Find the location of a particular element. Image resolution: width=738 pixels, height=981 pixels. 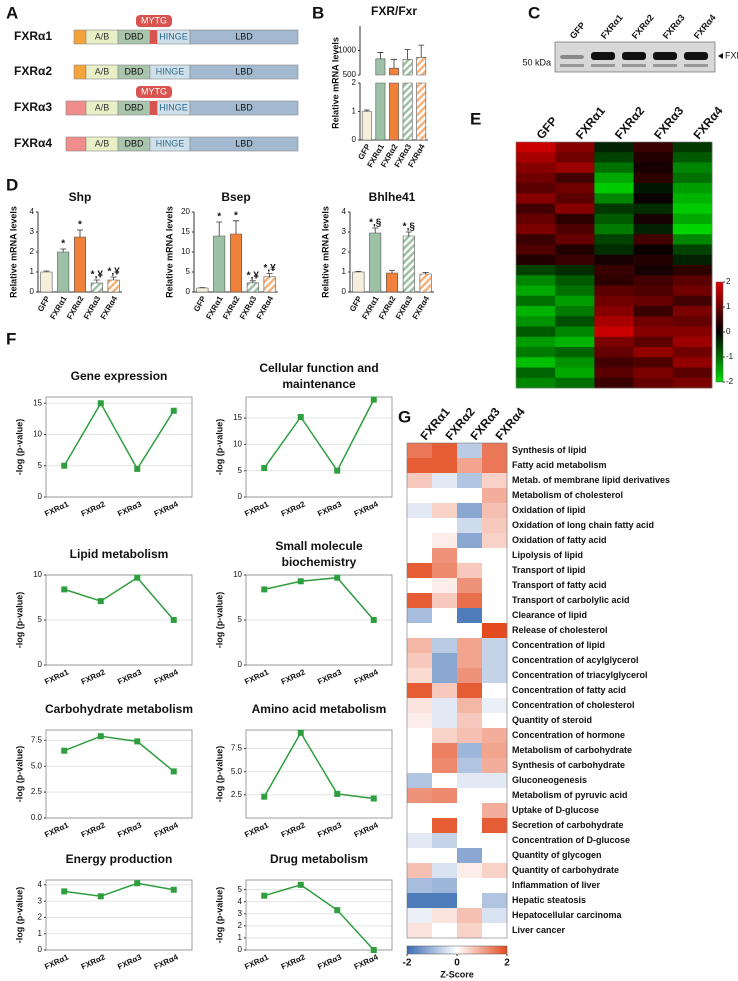

row-label: Synthesis of carbohydrate is located at coordinates (568, 765).